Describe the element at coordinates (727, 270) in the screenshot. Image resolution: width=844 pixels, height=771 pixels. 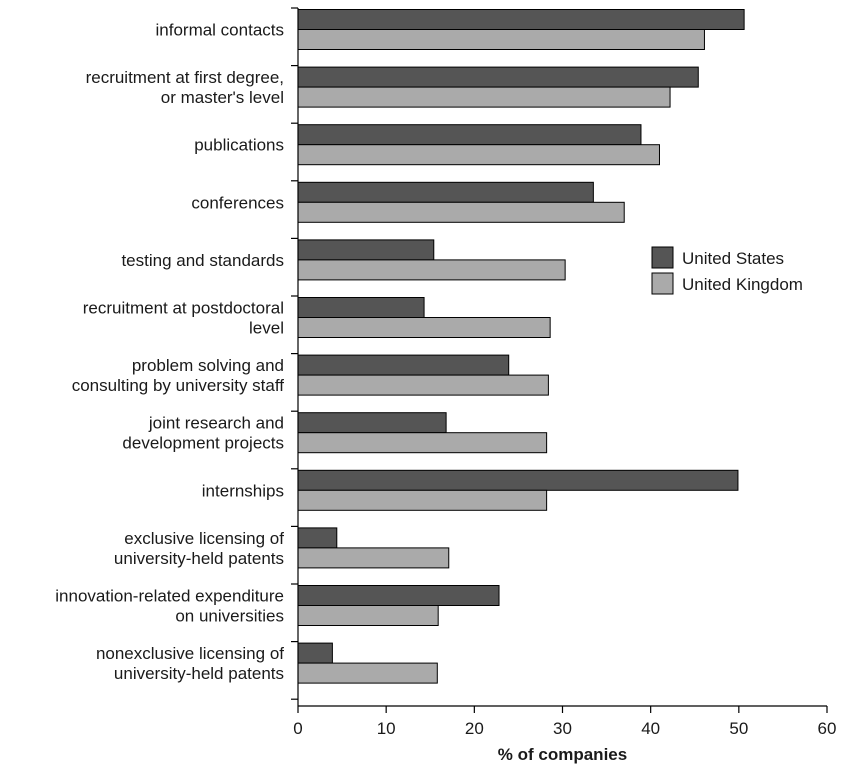
I see `legend: United States United Kingdom` at that location.